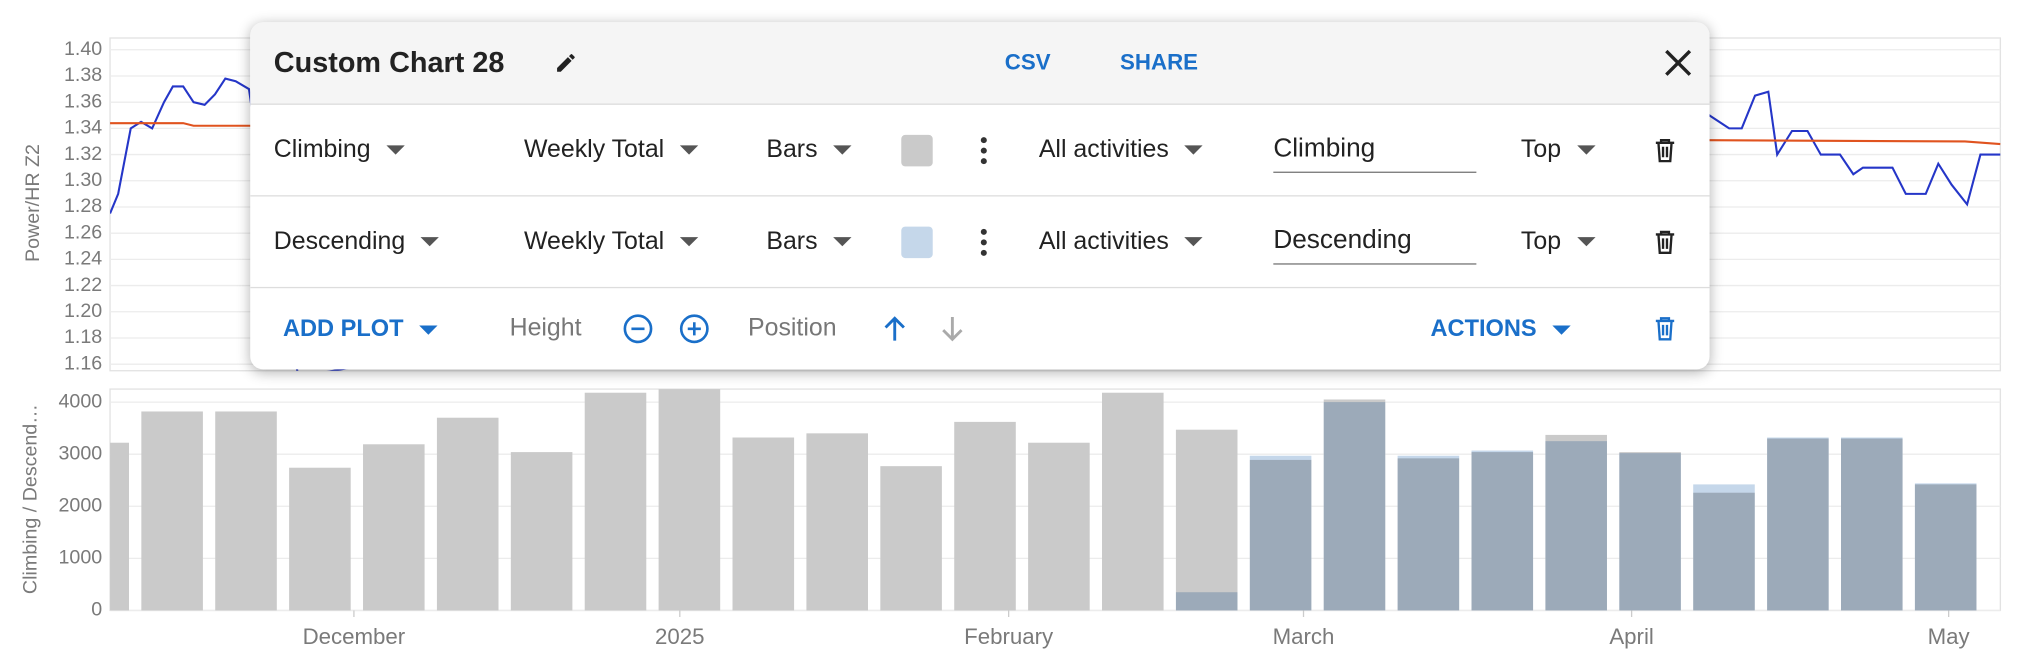  I want to click on y-tick-label: 1.40, so click(83, 49).